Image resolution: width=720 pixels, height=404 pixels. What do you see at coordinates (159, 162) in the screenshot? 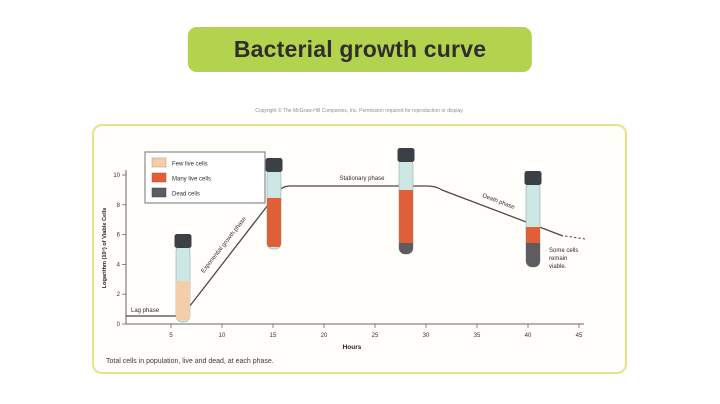
I see `legend-swatch-few-live` at bounding box center [159, 162].